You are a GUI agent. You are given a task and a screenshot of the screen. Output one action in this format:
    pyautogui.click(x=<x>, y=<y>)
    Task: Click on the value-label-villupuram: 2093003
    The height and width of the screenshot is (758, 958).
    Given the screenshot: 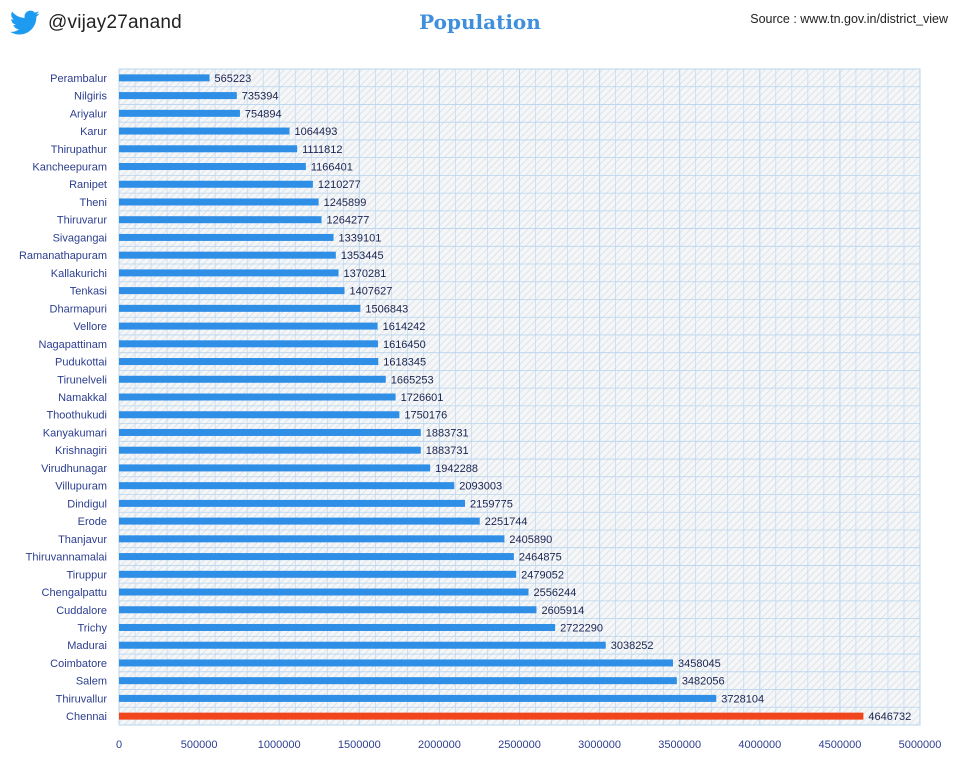 What is the action you would take?
    pyautogui.click(x=480, y=487)
    